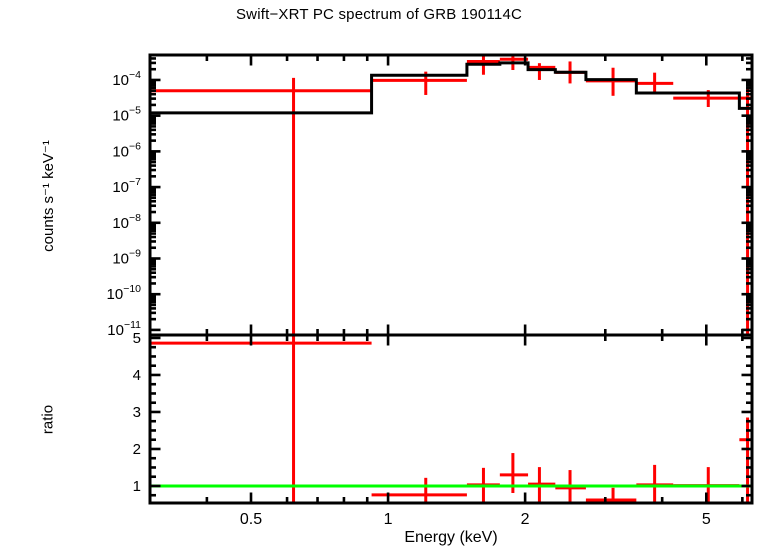  Describe the element at coordinates (137, 375) in the screenshot. I see `svg-text: 4` at that location.